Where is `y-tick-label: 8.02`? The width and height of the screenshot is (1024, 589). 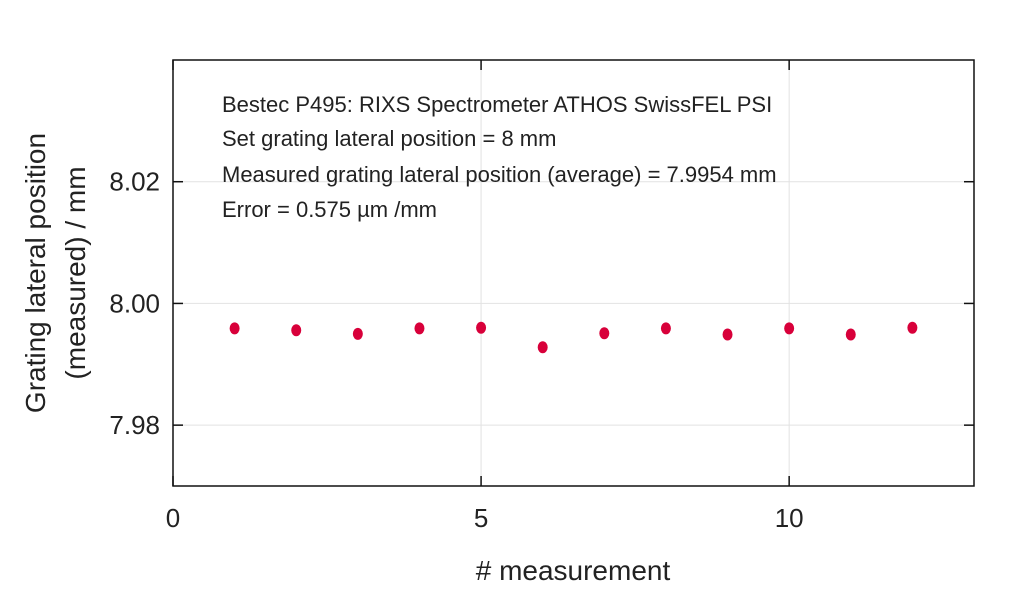
y-tick-label: 8.02 is located at coordinates (134, 182).